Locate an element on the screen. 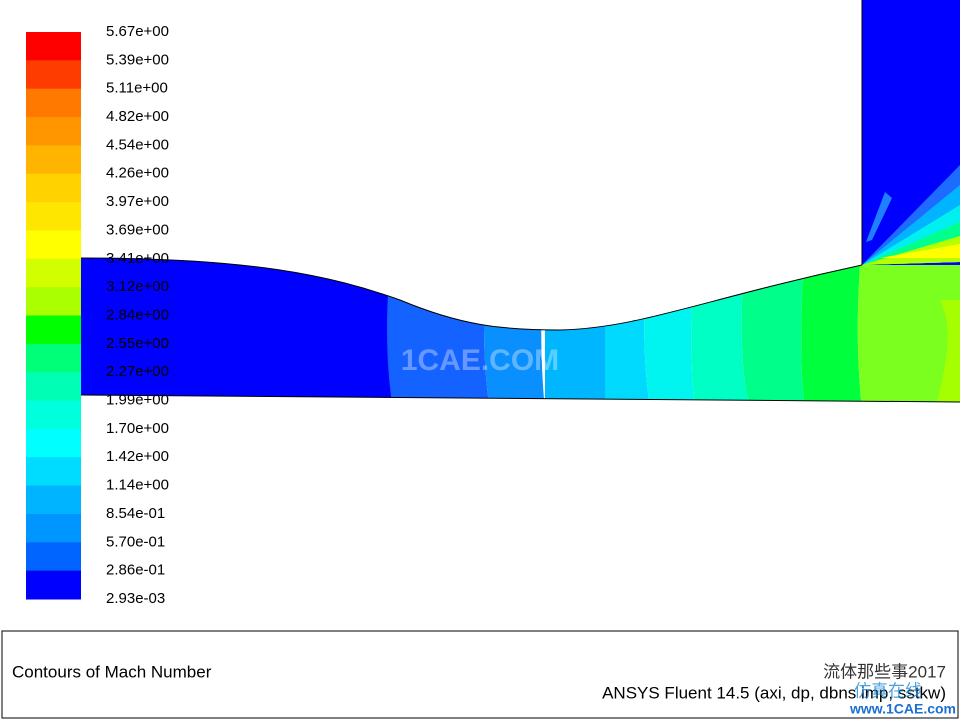 Image resolution: width=960 pixels, height=725 pixels. colorbar-label: 4.54e+00 is located at coordinates (137, 144).